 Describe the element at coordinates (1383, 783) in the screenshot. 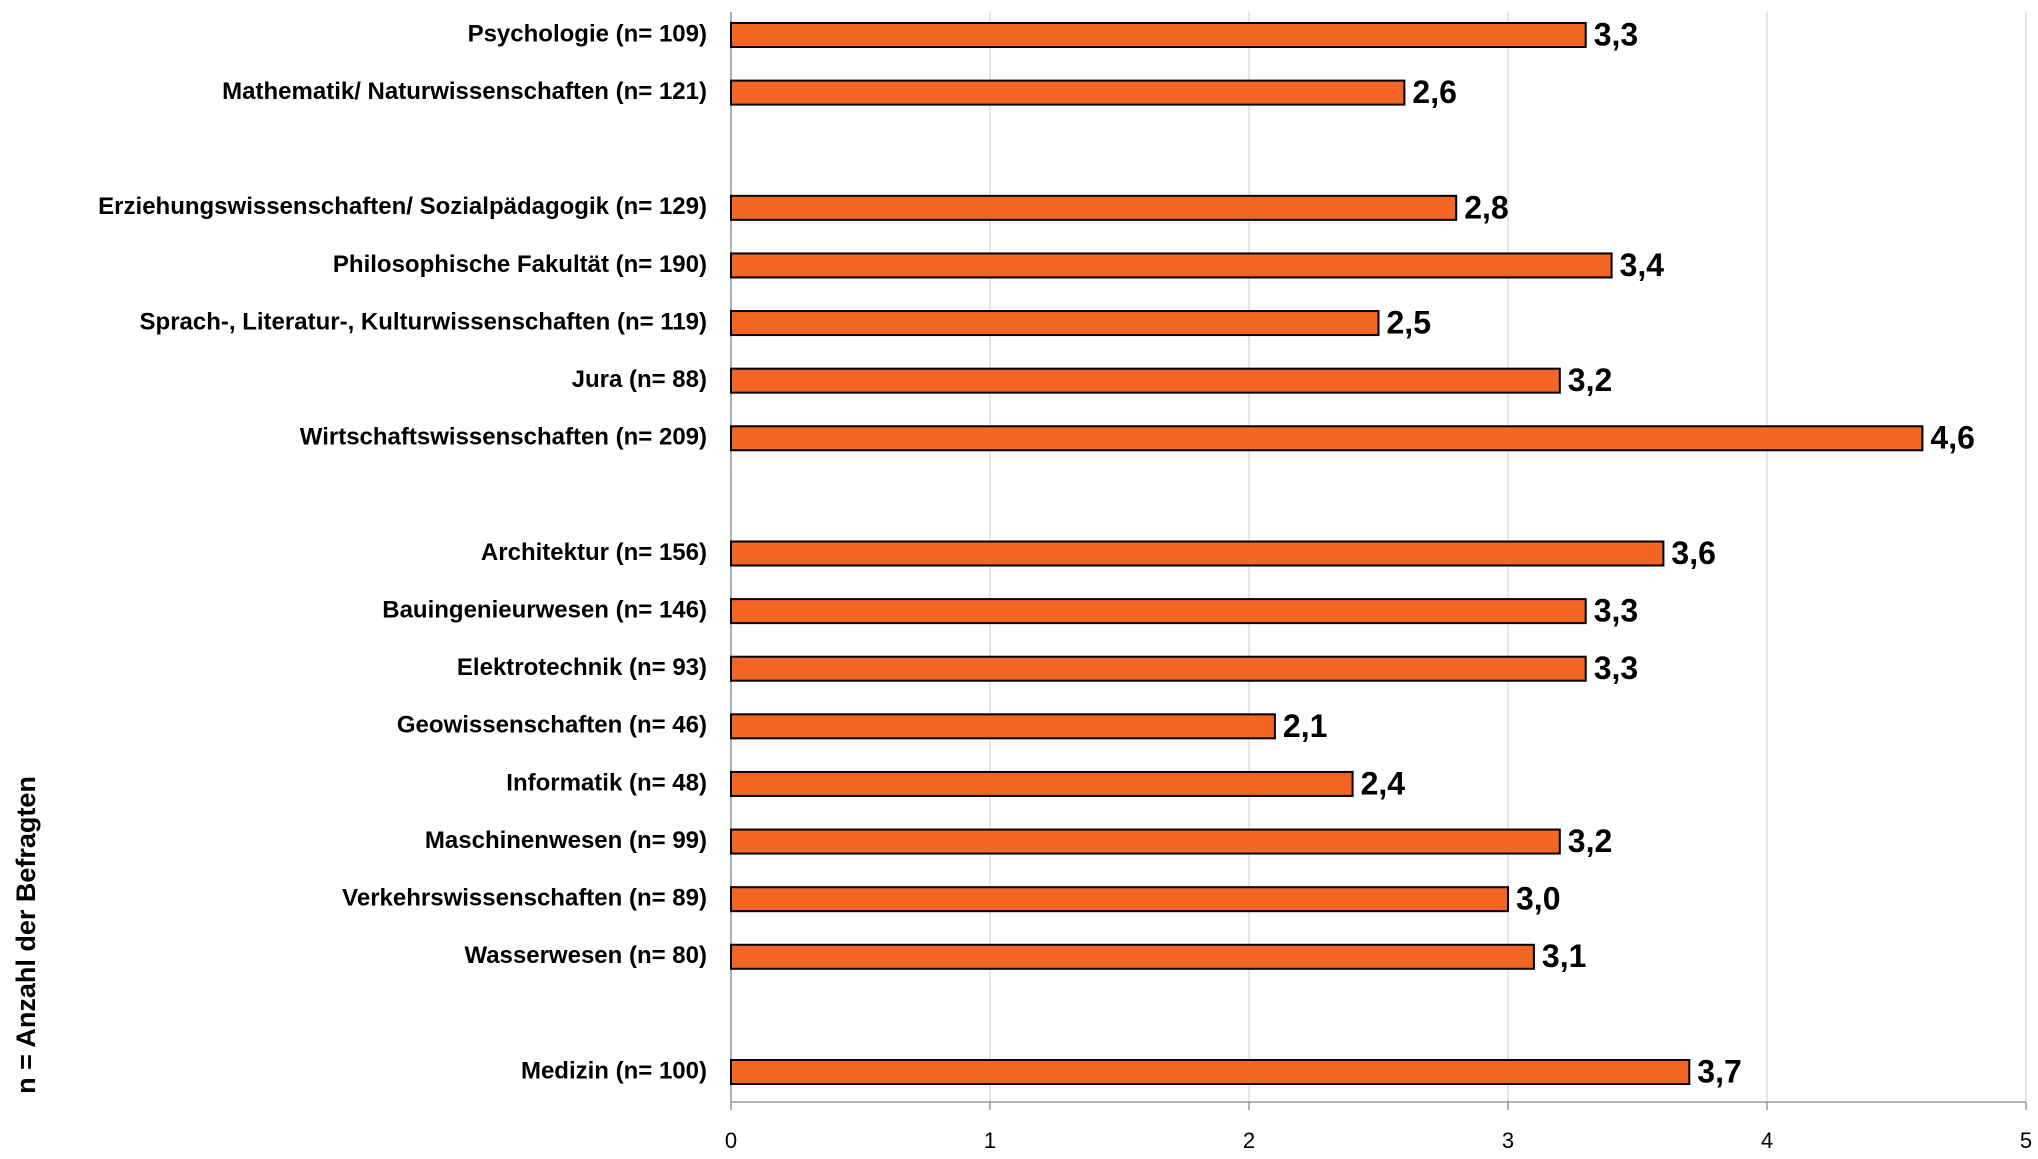

I see `value-label: 2,4` at that location.